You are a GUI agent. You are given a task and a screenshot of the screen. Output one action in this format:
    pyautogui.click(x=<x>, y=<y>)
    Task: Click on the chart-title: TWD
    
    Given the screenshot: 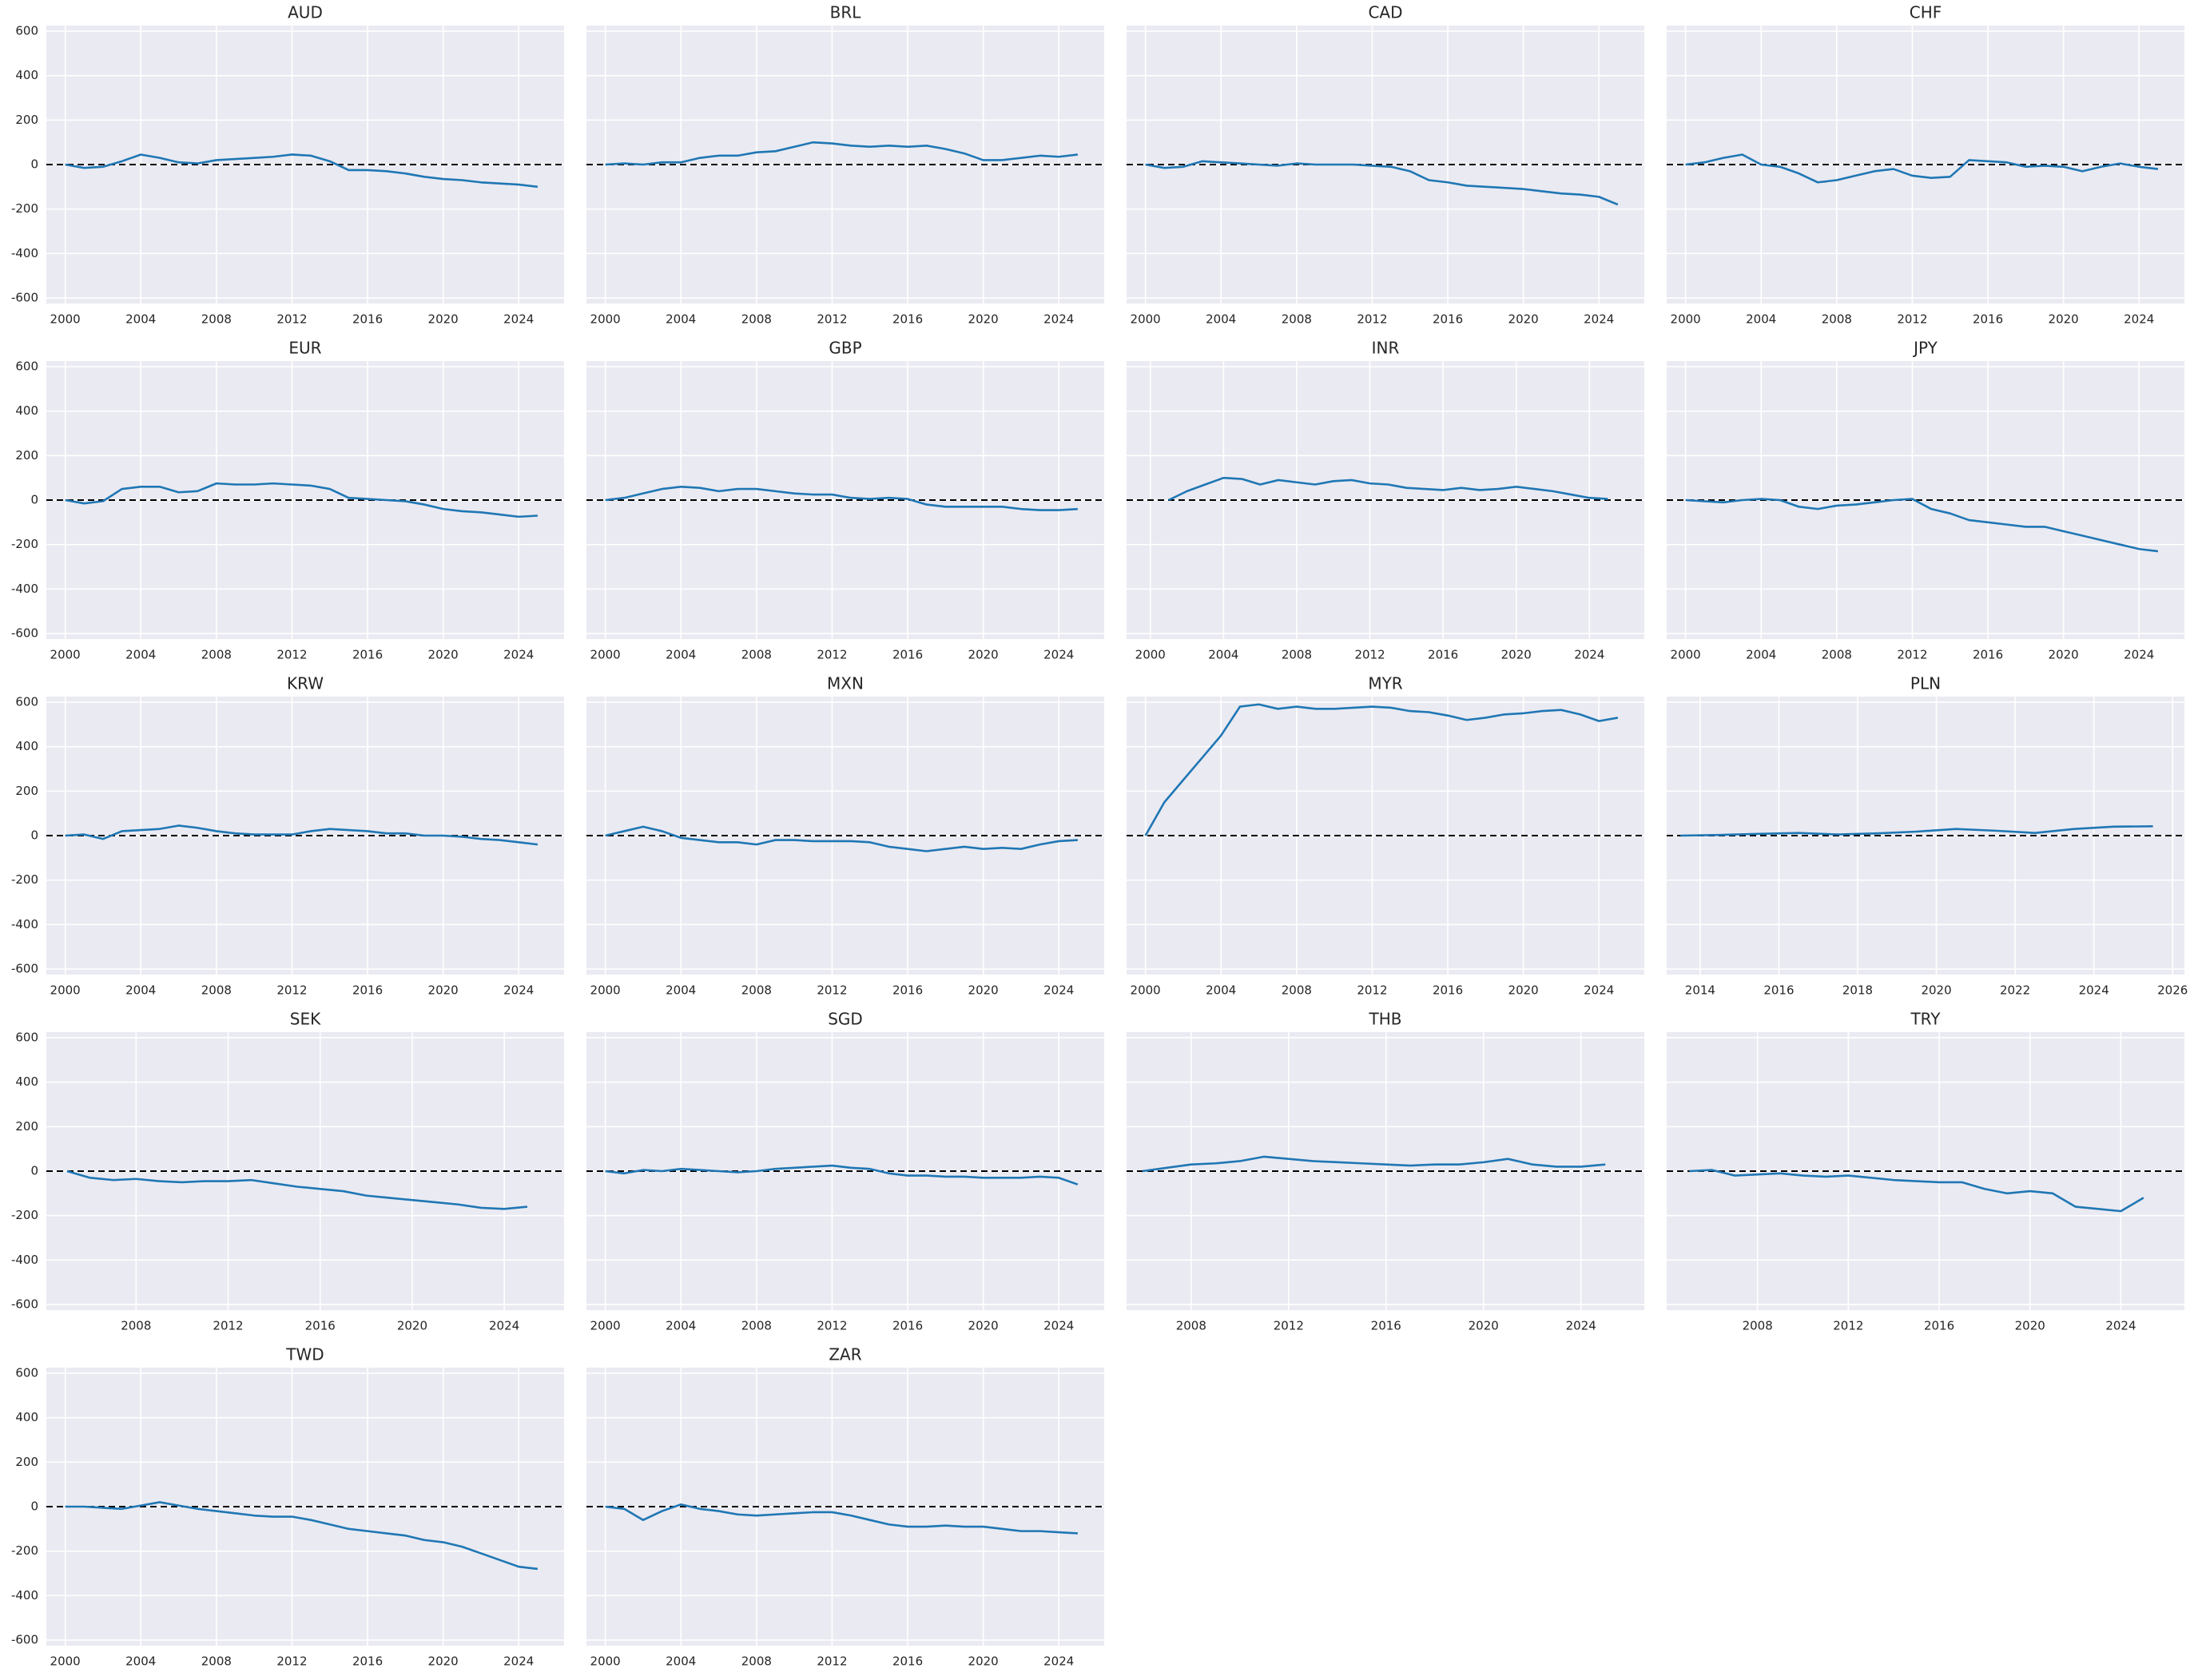 What is the action you would take?
    pyautogui.click(x=304, y=1354)
    